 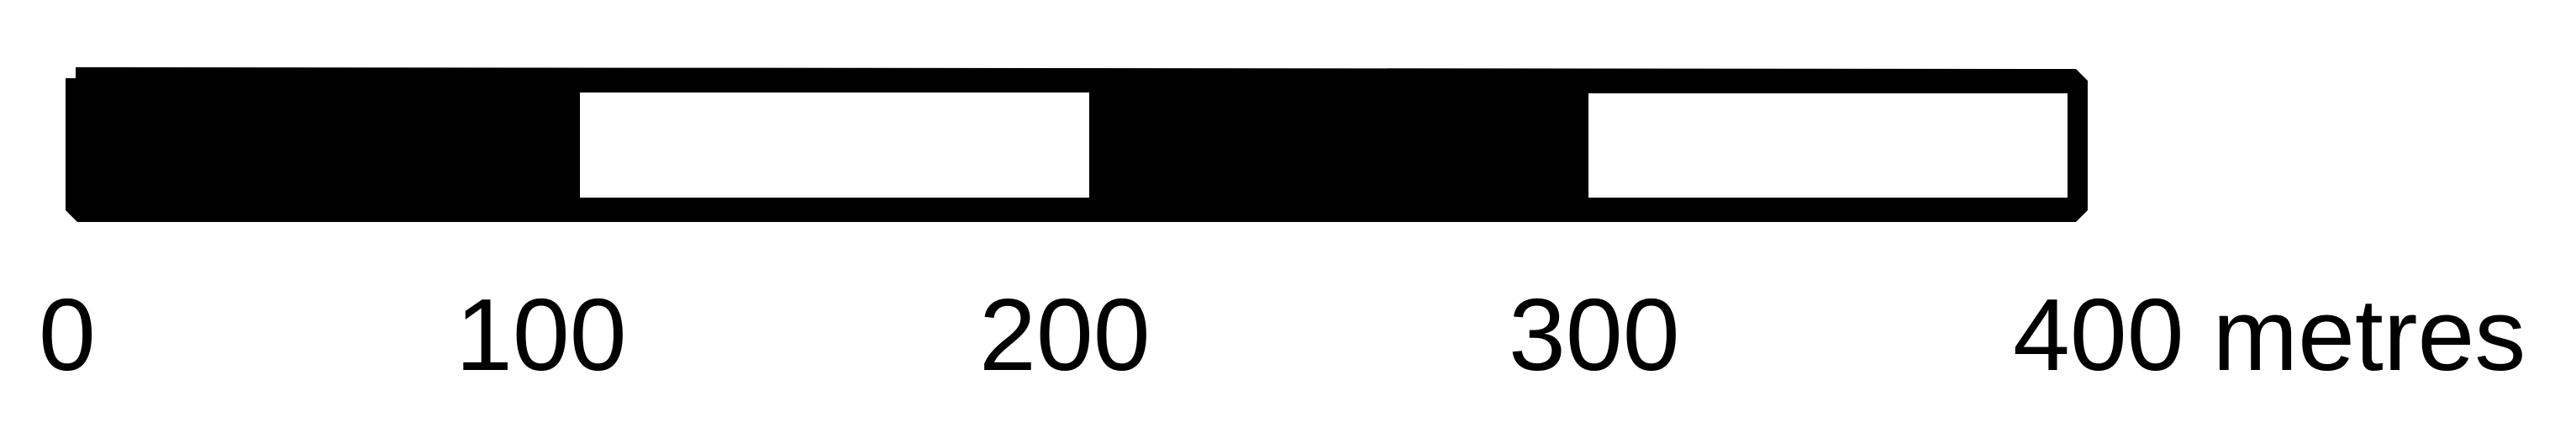 What do you see at coordinates (67, 334) in the screenshot?
I see `tick-label-0: 0` at bounding box center [67, 334].